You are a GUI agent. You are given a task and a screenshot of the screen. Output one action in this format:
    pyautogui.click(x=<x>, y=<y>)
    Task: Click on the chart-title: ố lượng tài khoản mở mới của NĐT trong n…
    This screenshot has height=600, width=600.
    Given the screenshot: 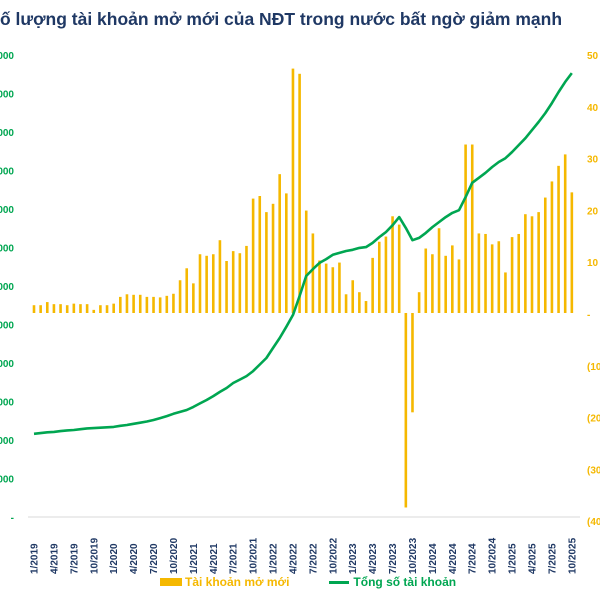 What is the action you would take?
    pyautogui.click(x=281, y=19)
    